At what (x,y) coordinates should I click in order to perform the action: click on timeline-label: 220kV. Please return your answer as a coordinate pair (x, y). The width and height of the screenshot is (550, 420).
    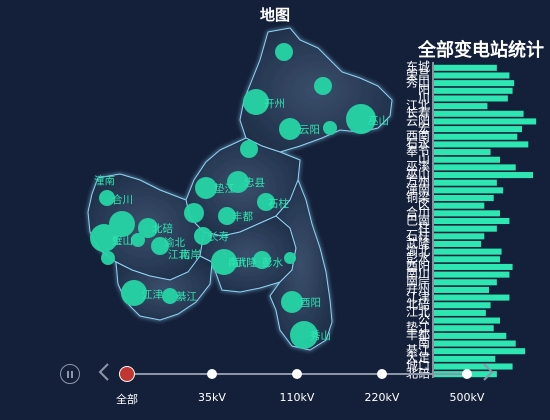
    Looking at the image, I should click on (382, 397).